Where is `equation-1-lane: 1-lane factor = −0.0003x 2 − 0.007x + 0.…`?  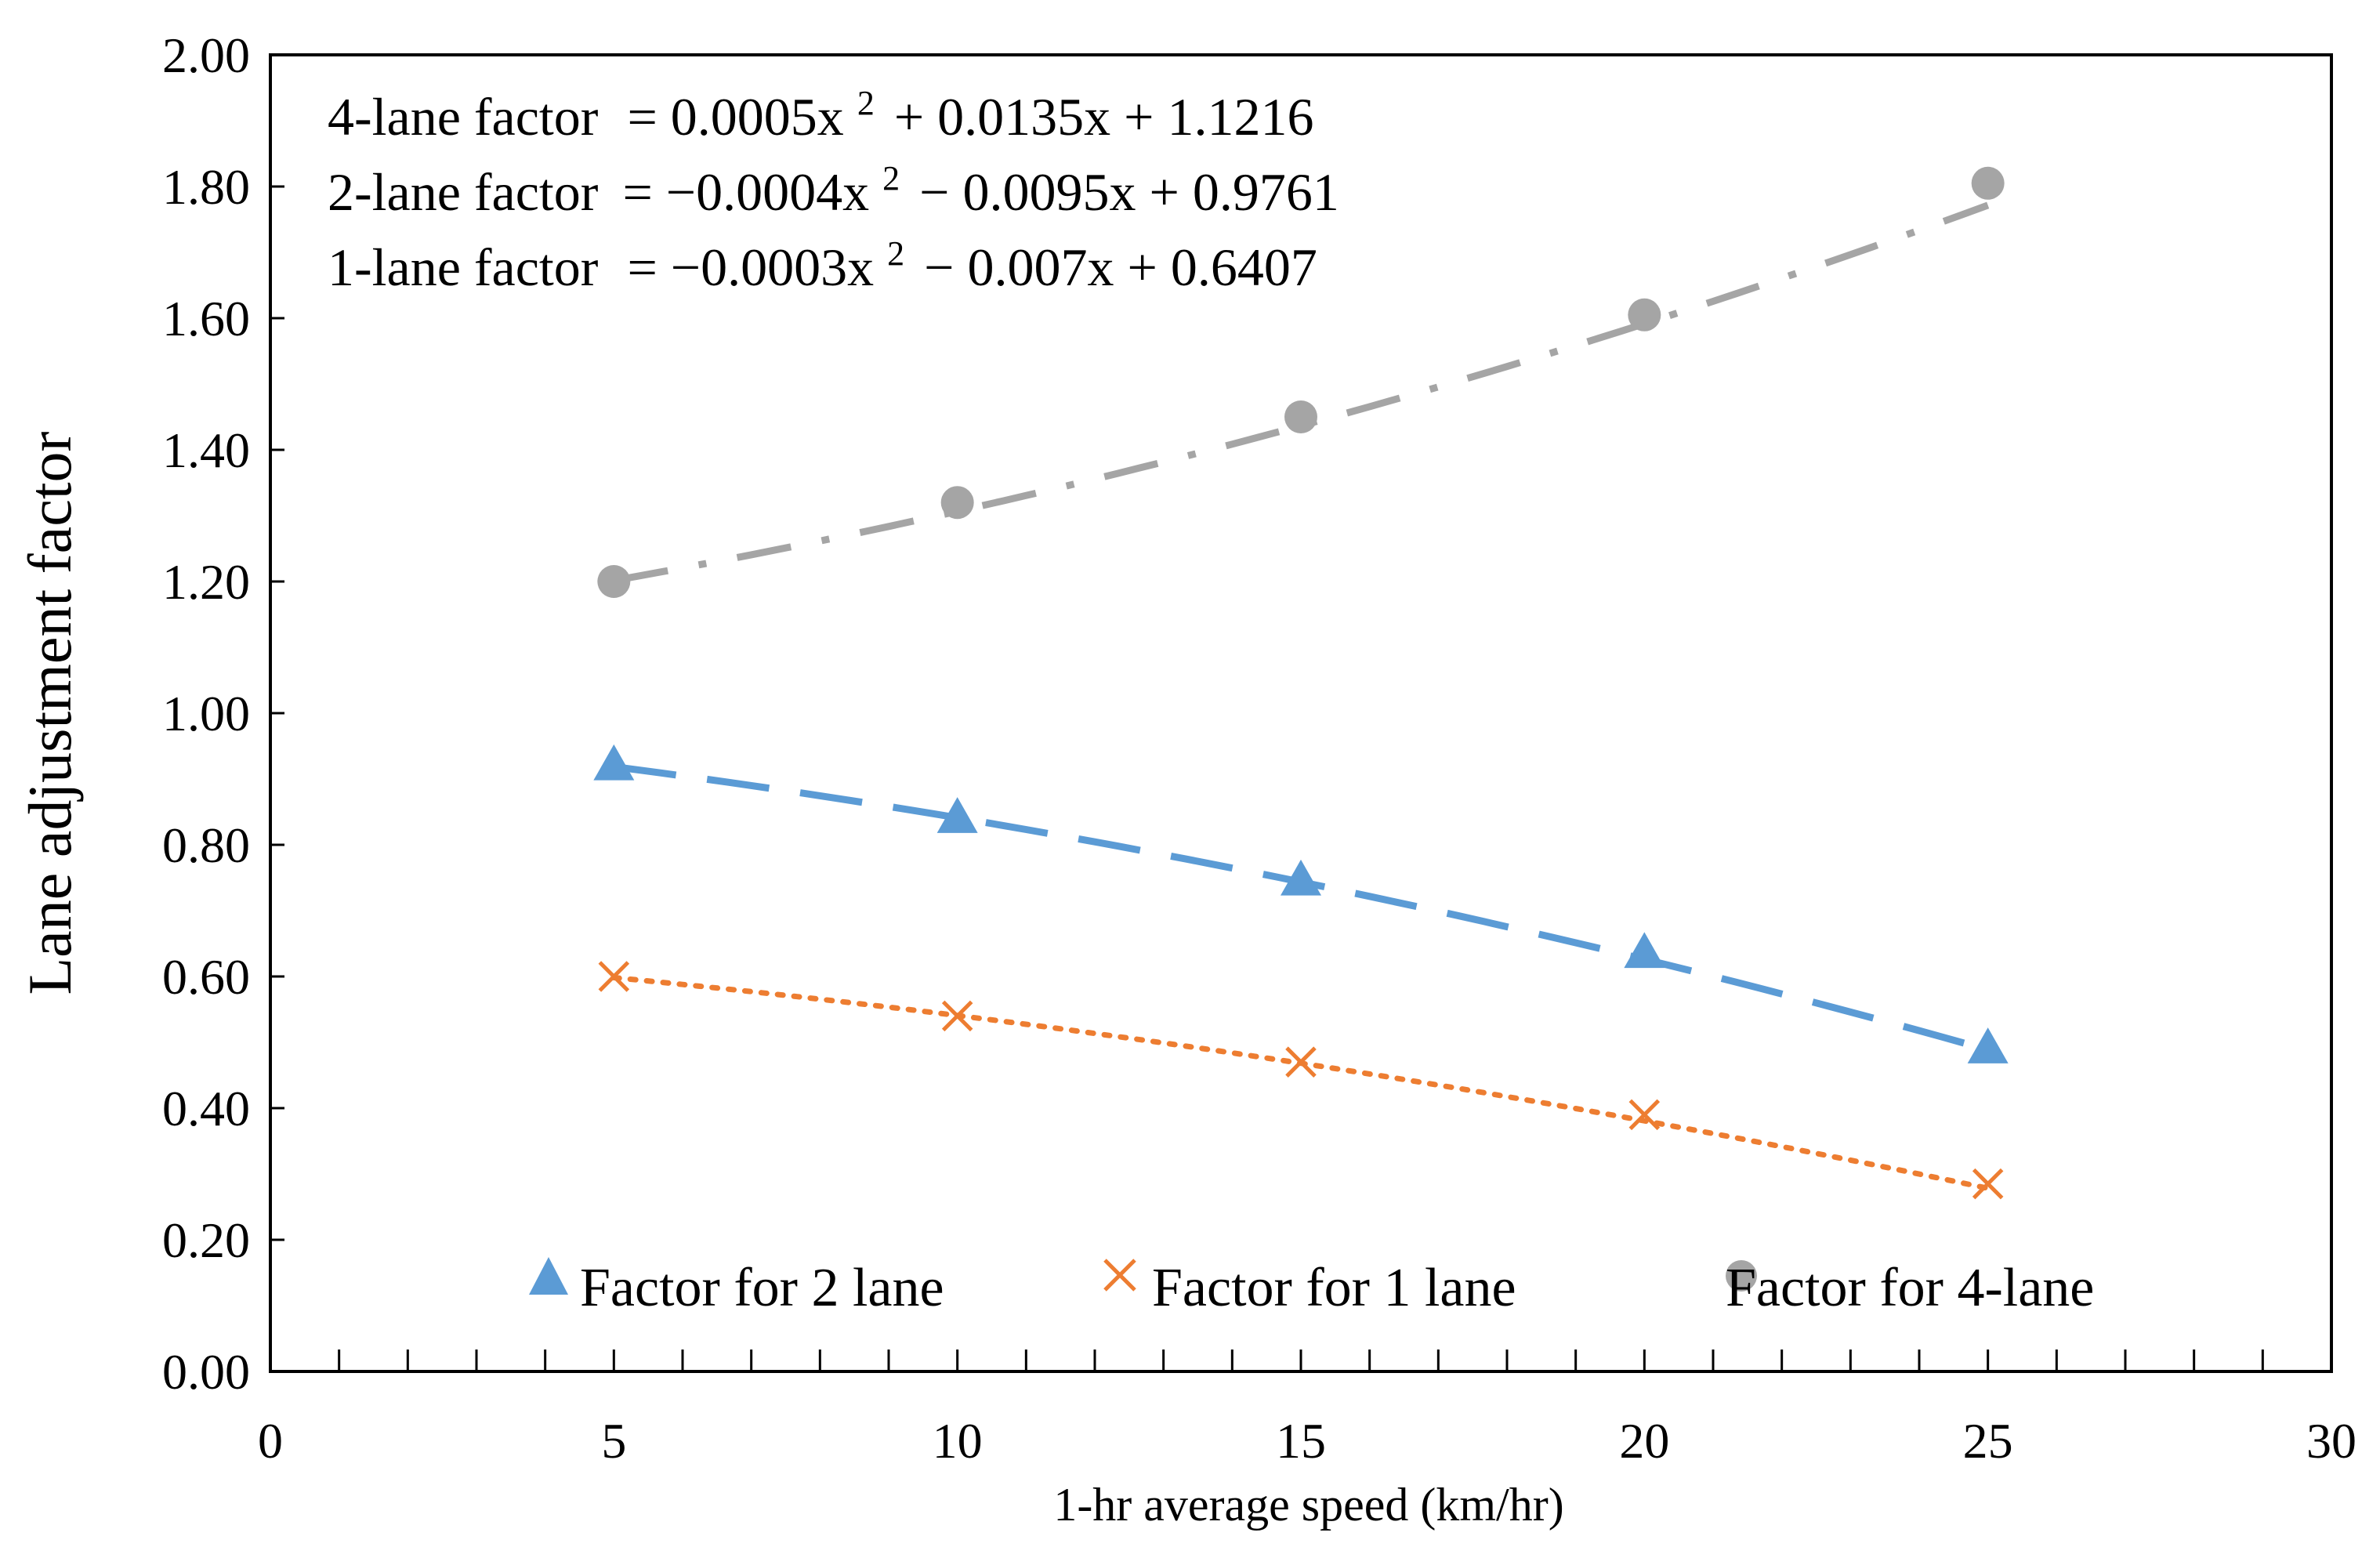 equation-1-lane: 1-lane factor = −0.0003x 2 − 0.007x + 0.… is located at coordinates (822, 257).